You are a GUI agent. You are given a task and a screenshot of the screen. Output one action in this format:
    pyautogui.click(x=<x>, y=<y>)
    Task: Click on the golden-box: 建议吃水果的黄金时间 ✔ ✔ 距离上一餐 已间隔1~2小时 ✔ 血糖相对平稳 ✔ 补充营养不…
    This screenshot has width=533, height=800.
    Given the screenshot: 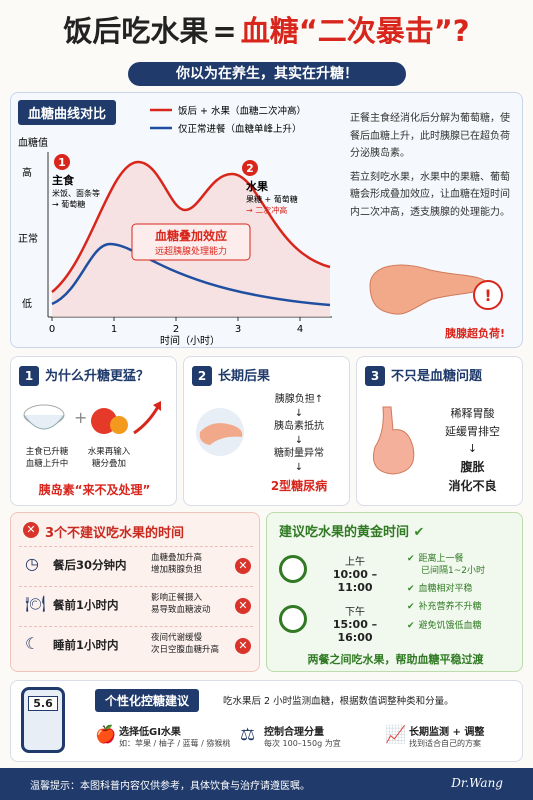 What is the action you would take?
    pyautogui.click(x=394, y=592)
    